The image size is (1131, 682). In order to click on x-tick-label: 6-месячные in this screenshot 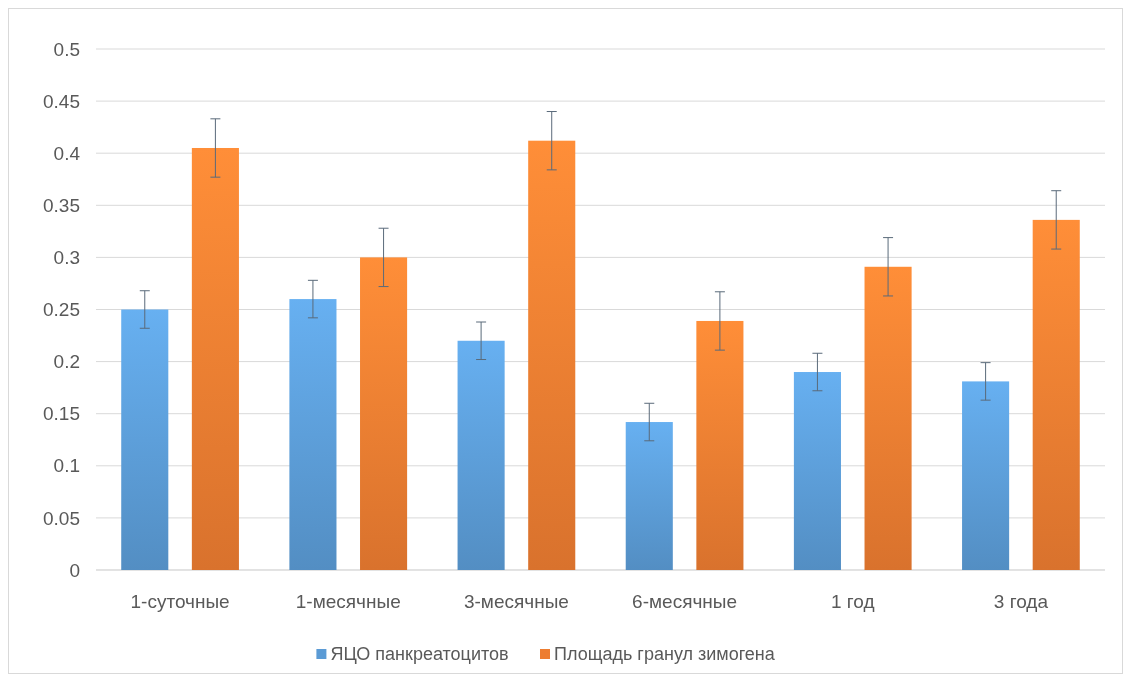, I will do `click(685, 601)`.